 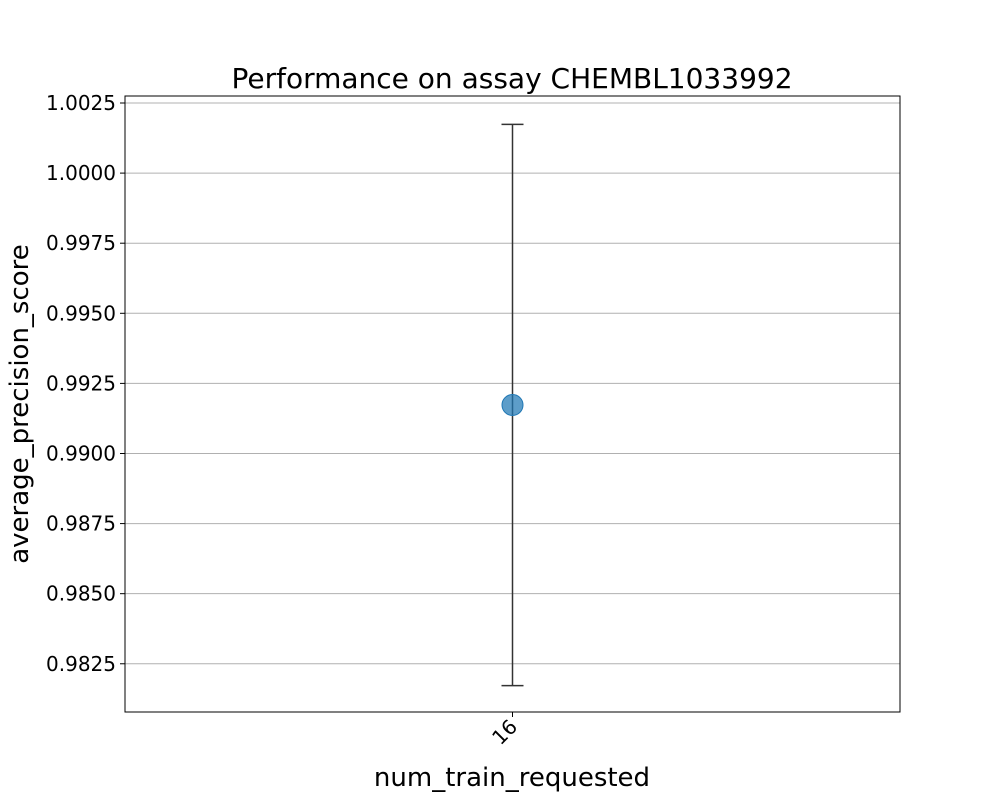 I want to click on y-tick-label: 1.0025, so click(x=81, y=103).